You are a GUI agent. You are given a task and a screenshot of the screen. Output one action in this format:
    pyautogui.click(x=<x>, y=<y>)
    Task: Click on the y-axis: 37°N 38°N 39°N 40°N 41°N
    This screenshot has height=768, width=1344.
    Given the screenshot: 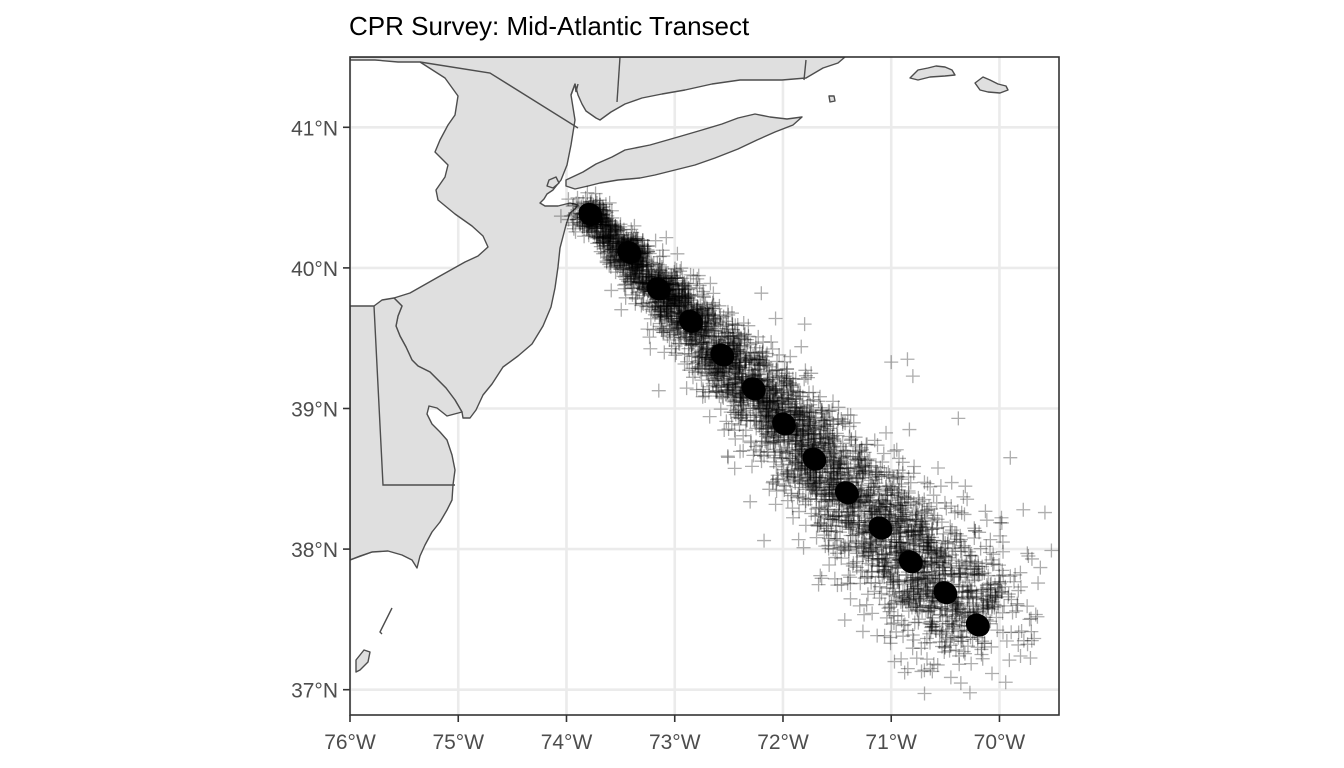 What is the action you would take?
    pyautogui.click(x=320, y=410)
    